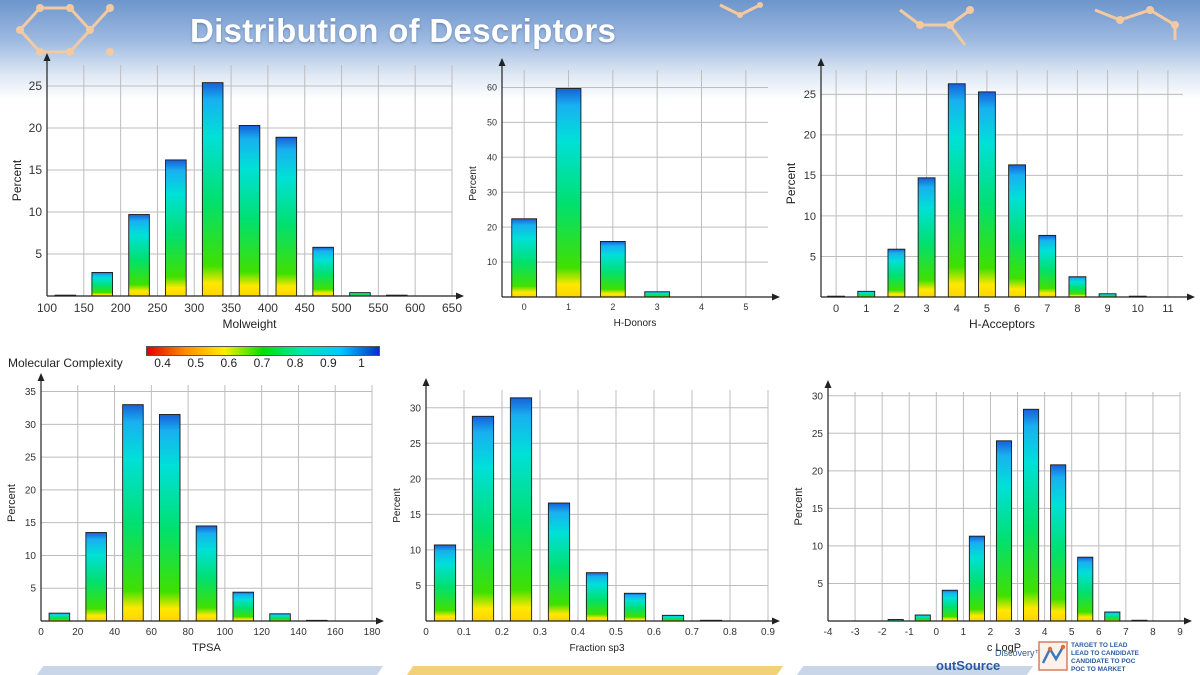  Describe the element at coordinates (121, 308) in the screenshot. I see `x-tick-label: 200` at that location.